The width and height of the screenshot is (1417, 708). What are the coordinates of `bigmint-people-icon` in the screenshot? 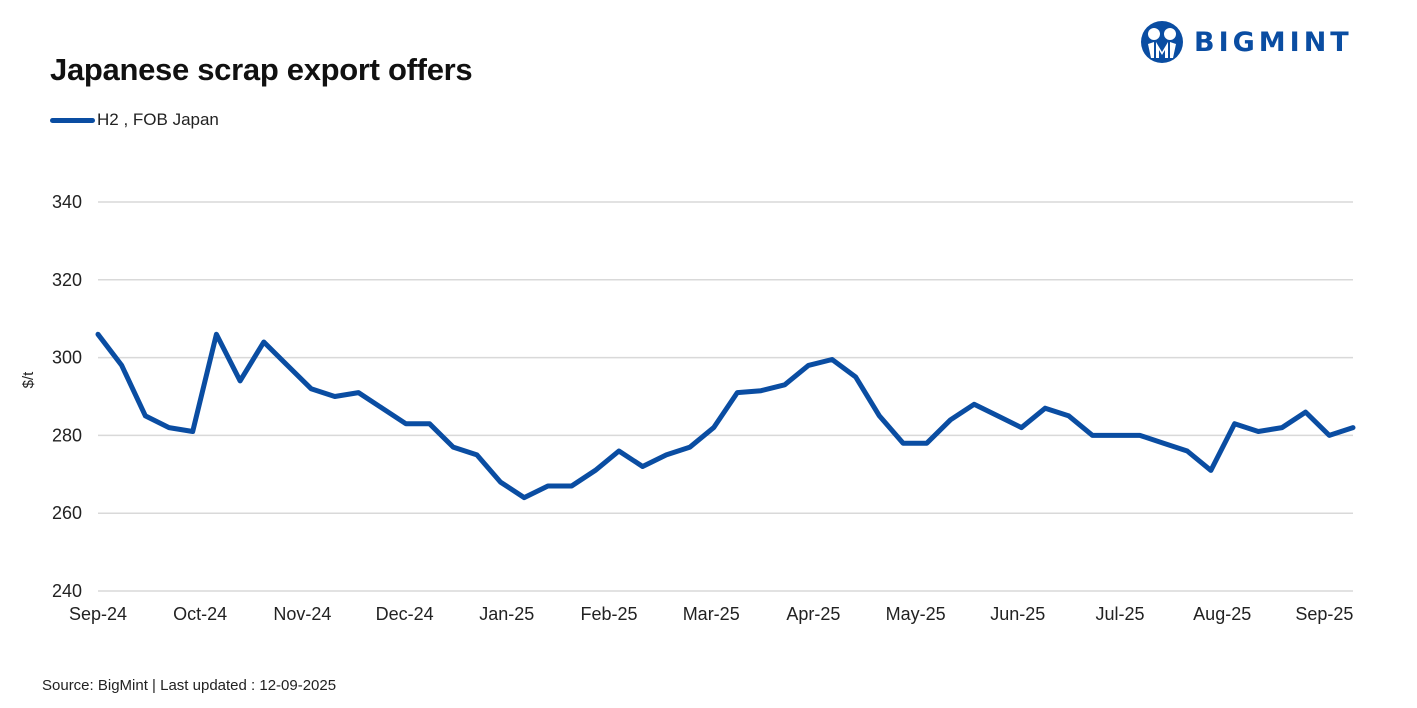 It's located at (1162, 42).